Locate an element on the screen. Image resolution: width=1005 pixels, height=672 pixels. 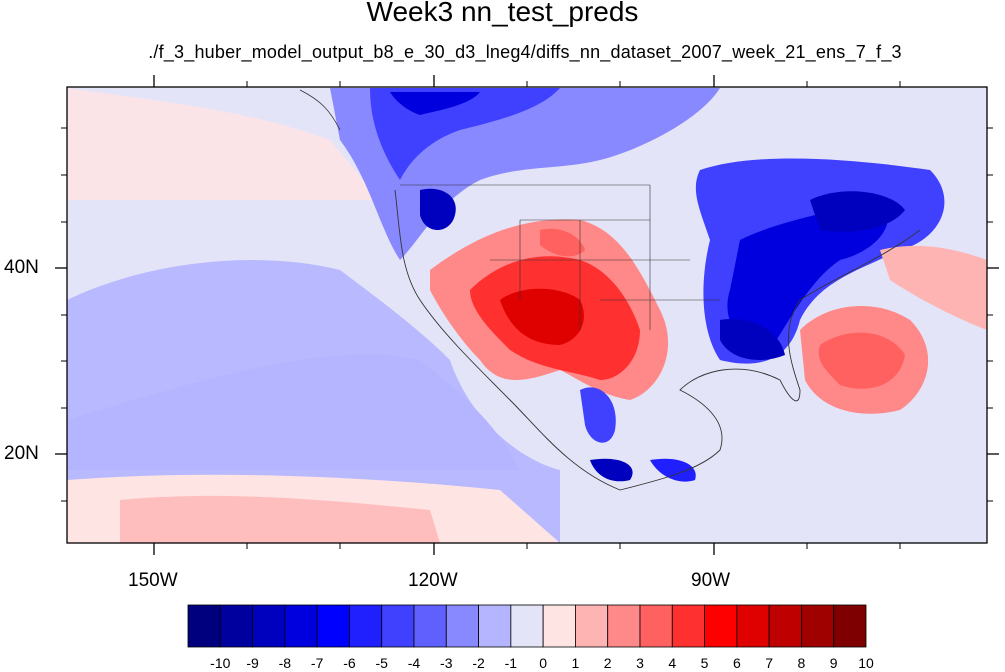
y-tick-label-20n: 20N is located at coordinates (21, 453).